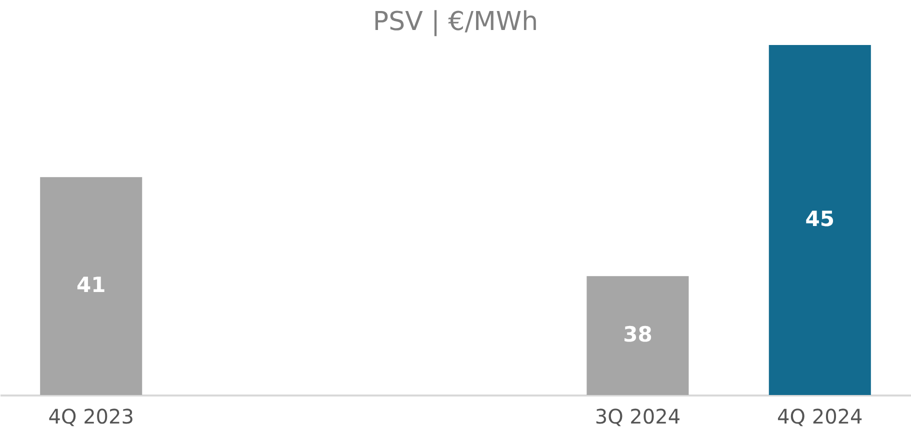  Describe the element at coordinates (637, 416) in the screenshot. I see `x-tick-label: 3Q 2024` at that location.